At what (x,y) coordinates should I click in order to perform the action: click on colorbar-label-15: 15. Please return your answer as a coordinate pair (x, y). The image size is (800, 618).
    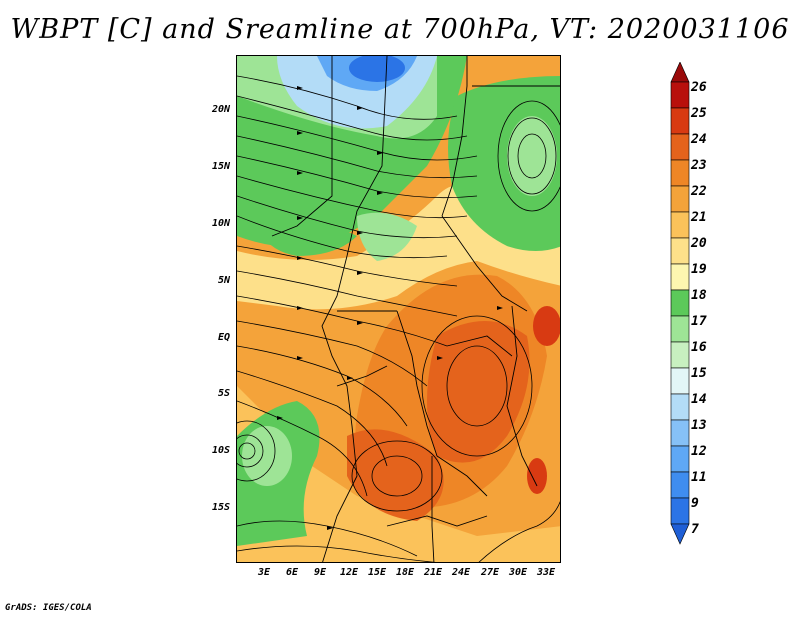
    Looking at the image, I should click on (699, 373).